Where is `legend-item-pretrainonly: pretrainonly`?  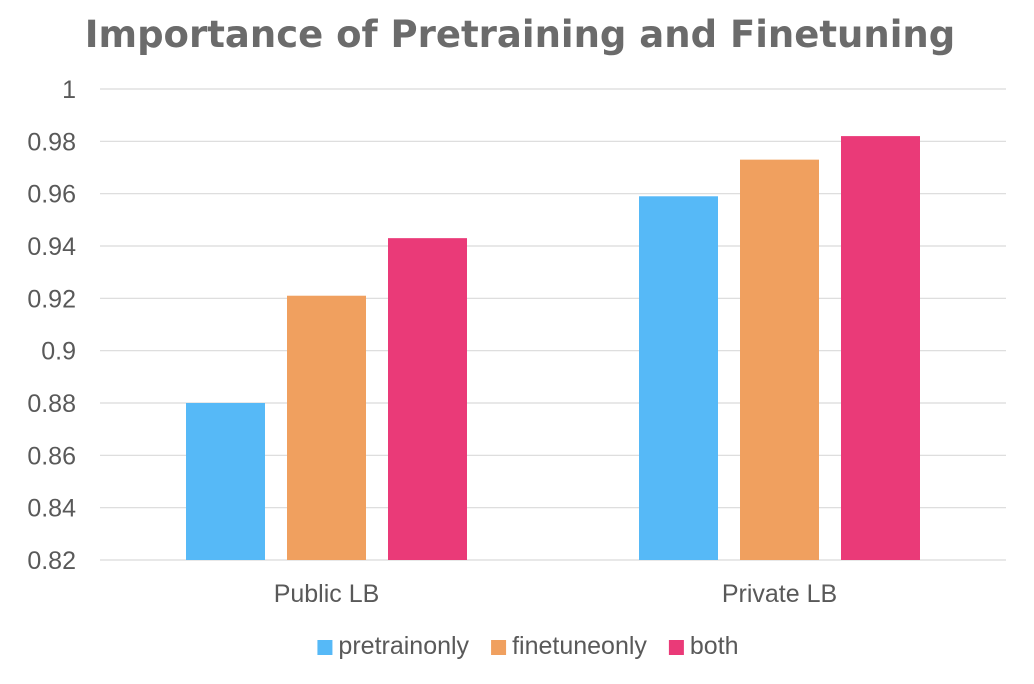 legend-item-pretrainonly: pretrainonly is located at coordinates (393, 646).